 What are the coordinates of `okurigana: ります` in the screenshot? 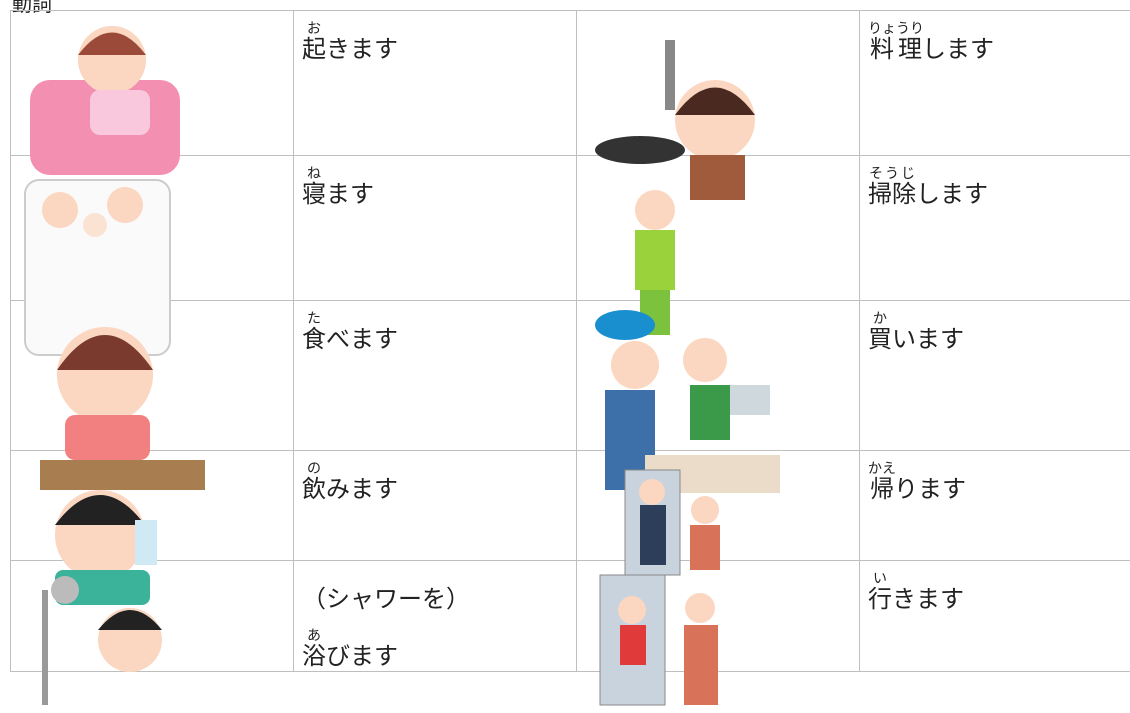 It's located at (930, 489).